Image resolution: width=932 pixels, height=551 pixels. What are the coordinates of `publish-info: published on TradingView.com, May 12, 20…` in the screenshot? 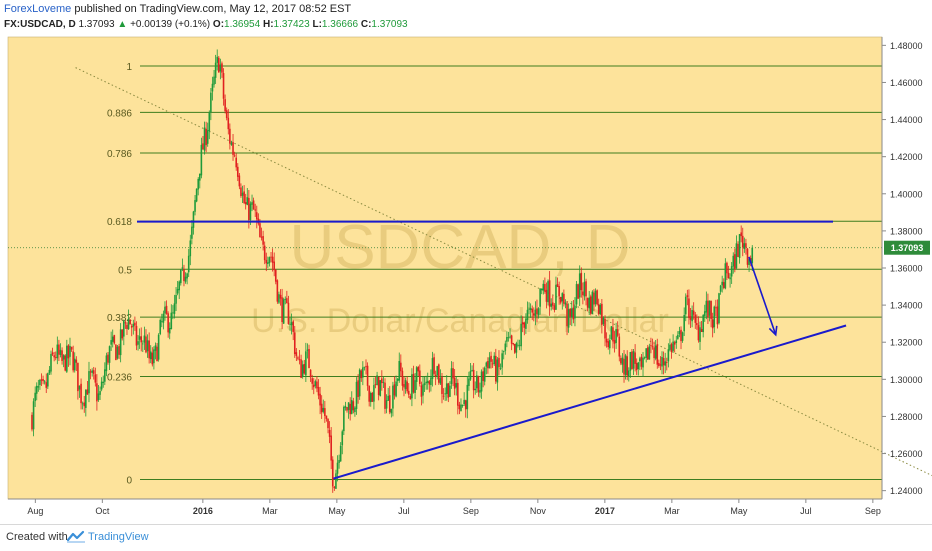 It's located at (213, 9).